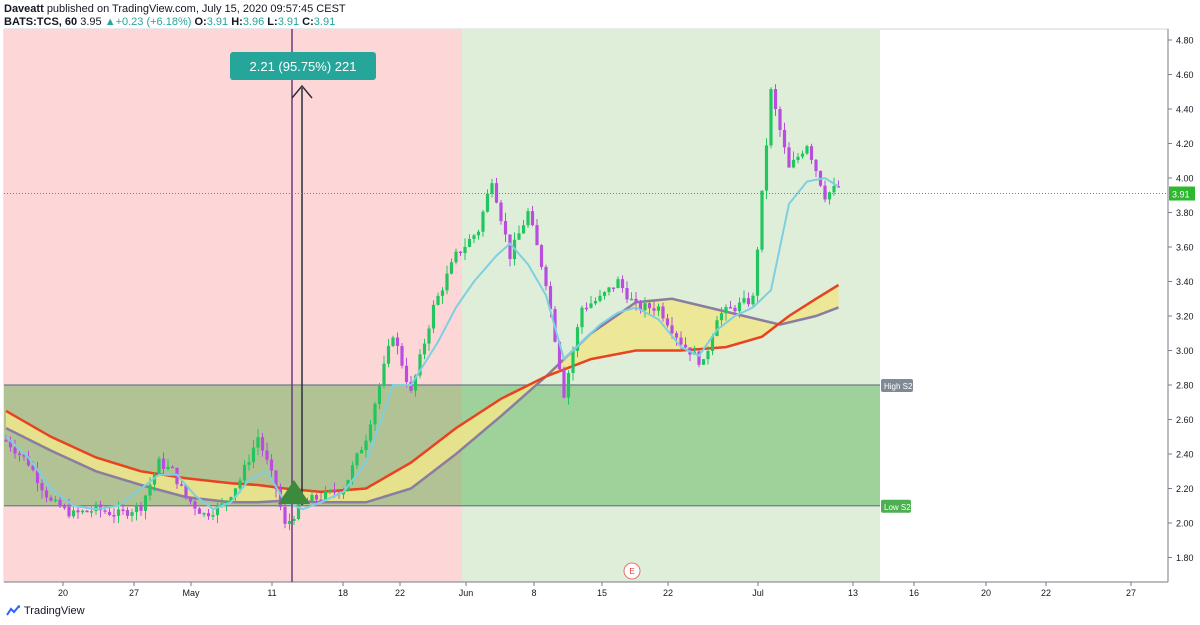 The width and height of the screenshot is (1200, 625). What do you see at coordinates (24, 9) in the screenshot?
I see `publisher-name: Daveatt` at bounding box center [24, 9].